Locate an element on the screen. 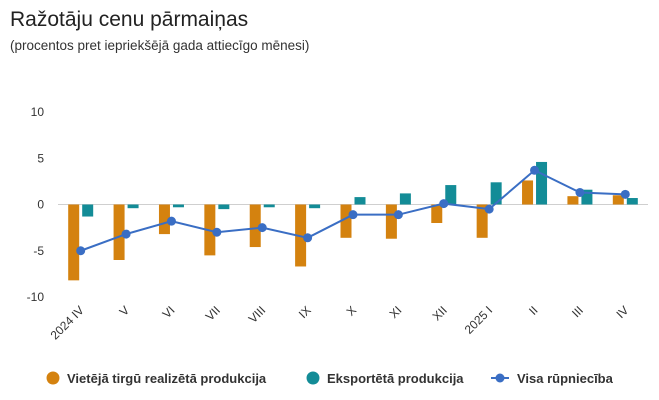  chart-title: Ražotāju cenu pārmaiņas is located at coordinates (129, 19).